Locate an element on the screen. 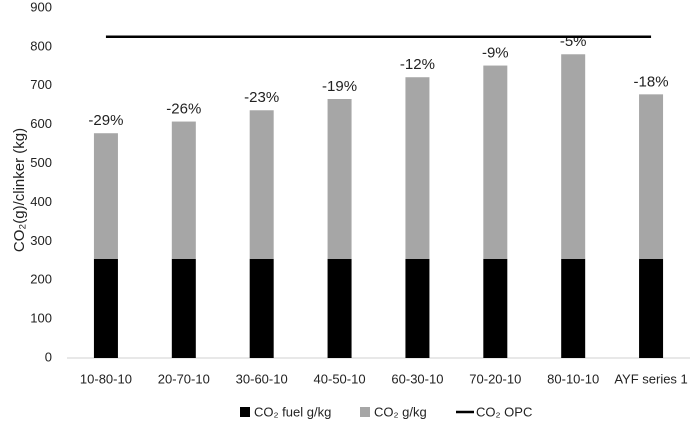 This screenshot has height=425, width=692. x-tick-label: 10-80-10 is located at coordinates (106, 378).